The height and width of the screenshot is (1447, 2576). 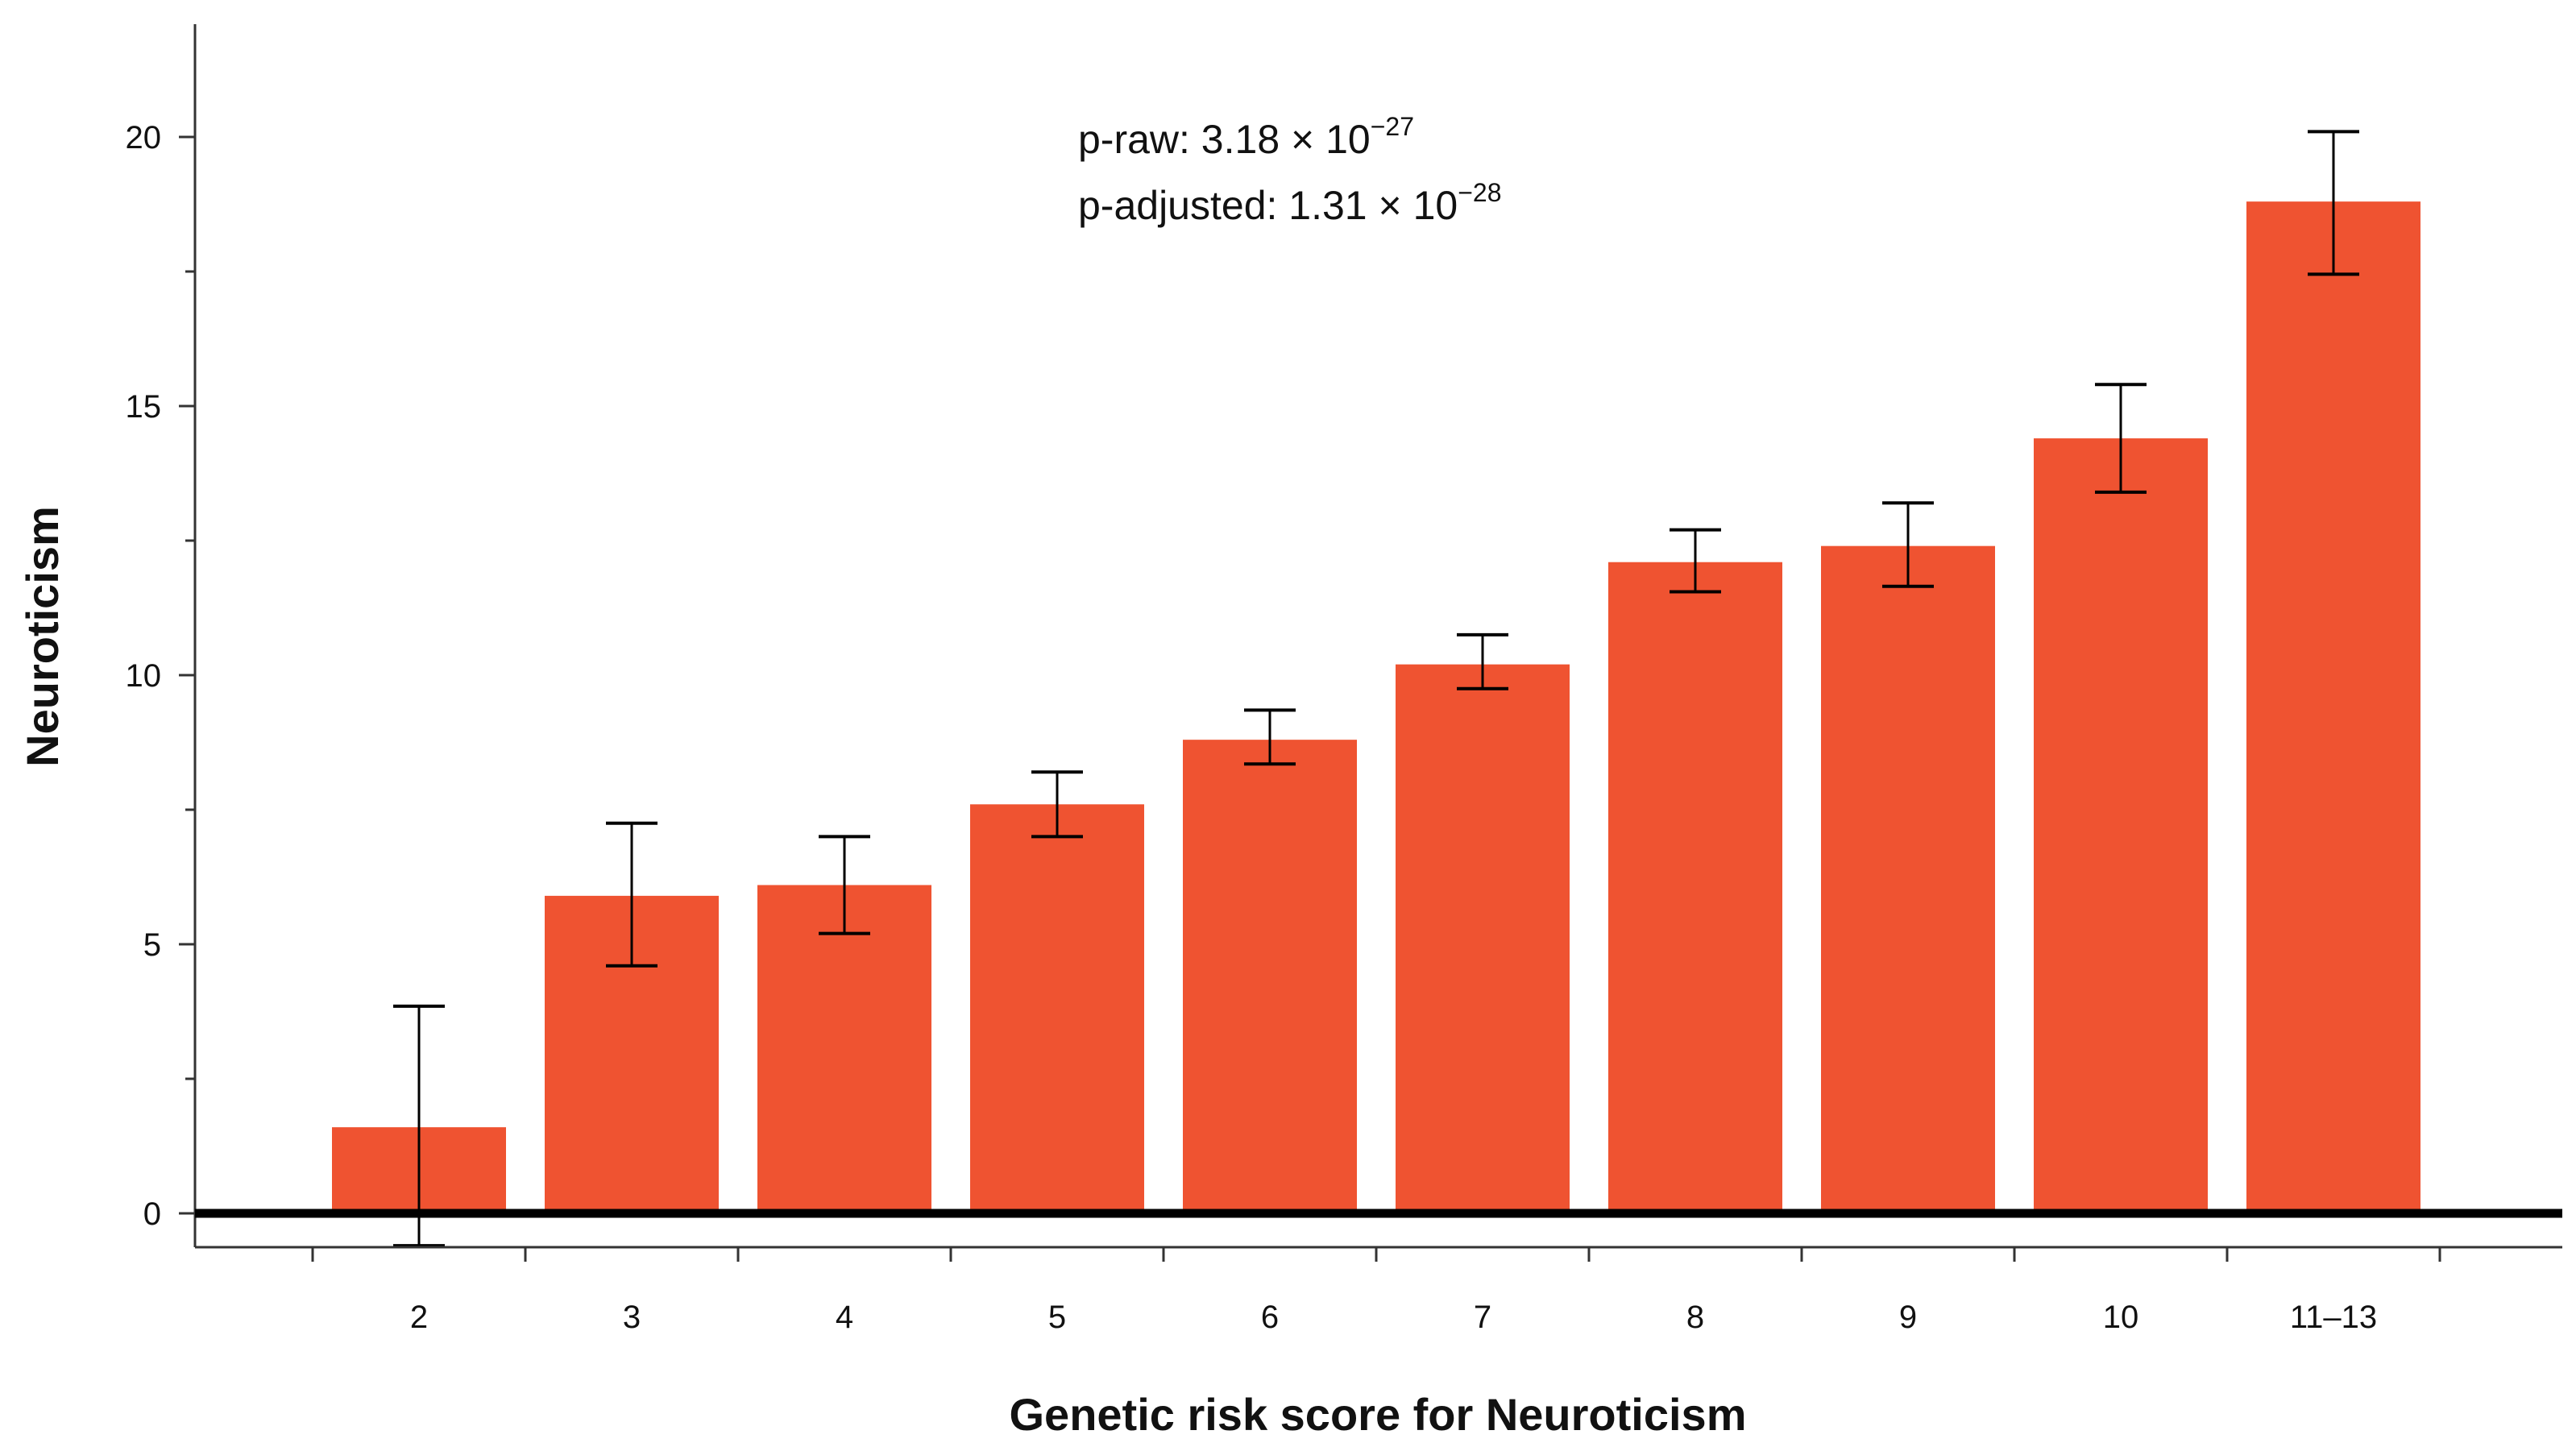 I want to click on y-tick-labels: 0 5 10 15 20, so click(x=144, y=676).